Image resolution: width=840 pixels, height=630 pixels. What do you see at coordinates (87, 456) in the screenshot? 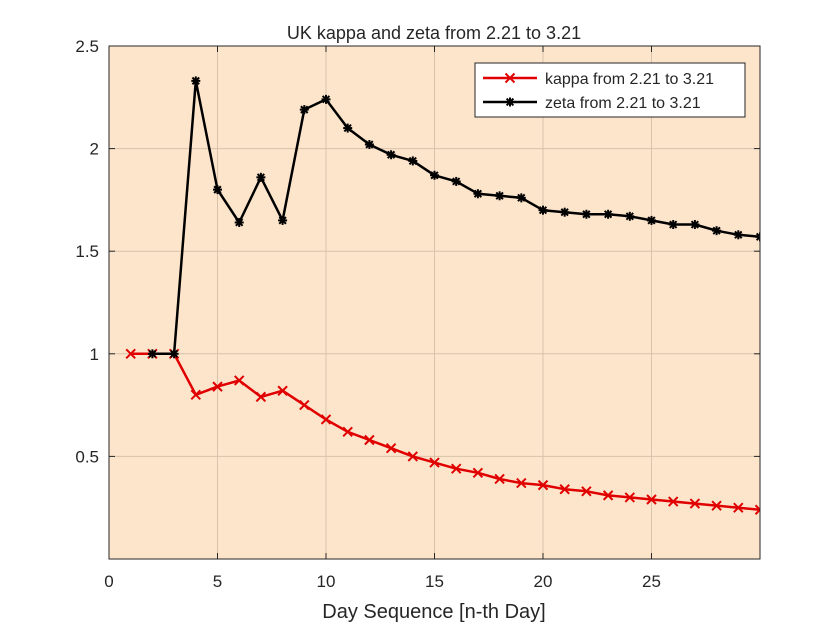
I see `y-tick-label: 0.5` at bounding box center [87, 456].